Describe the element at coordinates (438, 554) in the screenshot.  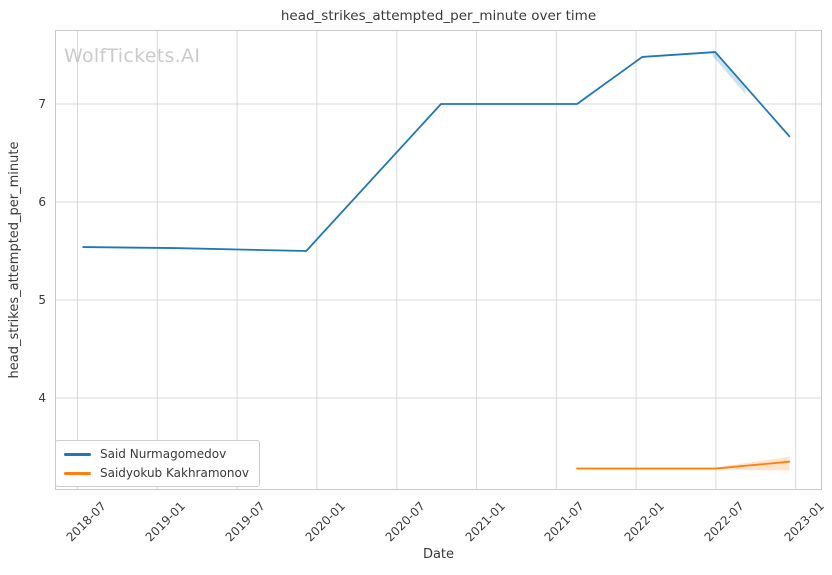
I see `x-axis-label: Date` at that location.